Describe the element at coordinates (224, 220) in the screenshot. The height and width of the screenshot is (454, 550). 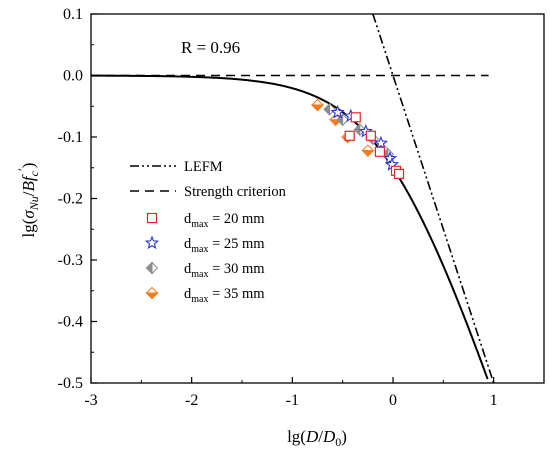
I see `legend-label: dmax = 20 mm` at that location.